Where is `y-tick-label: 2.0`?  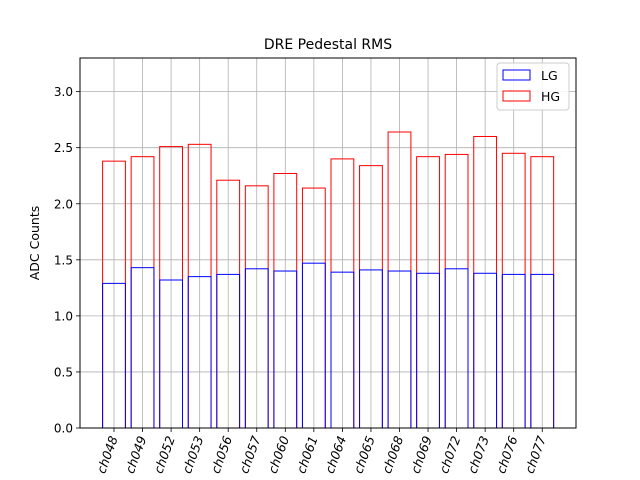
y-tick-label: 2.0 is located at coordinates (63, 204).